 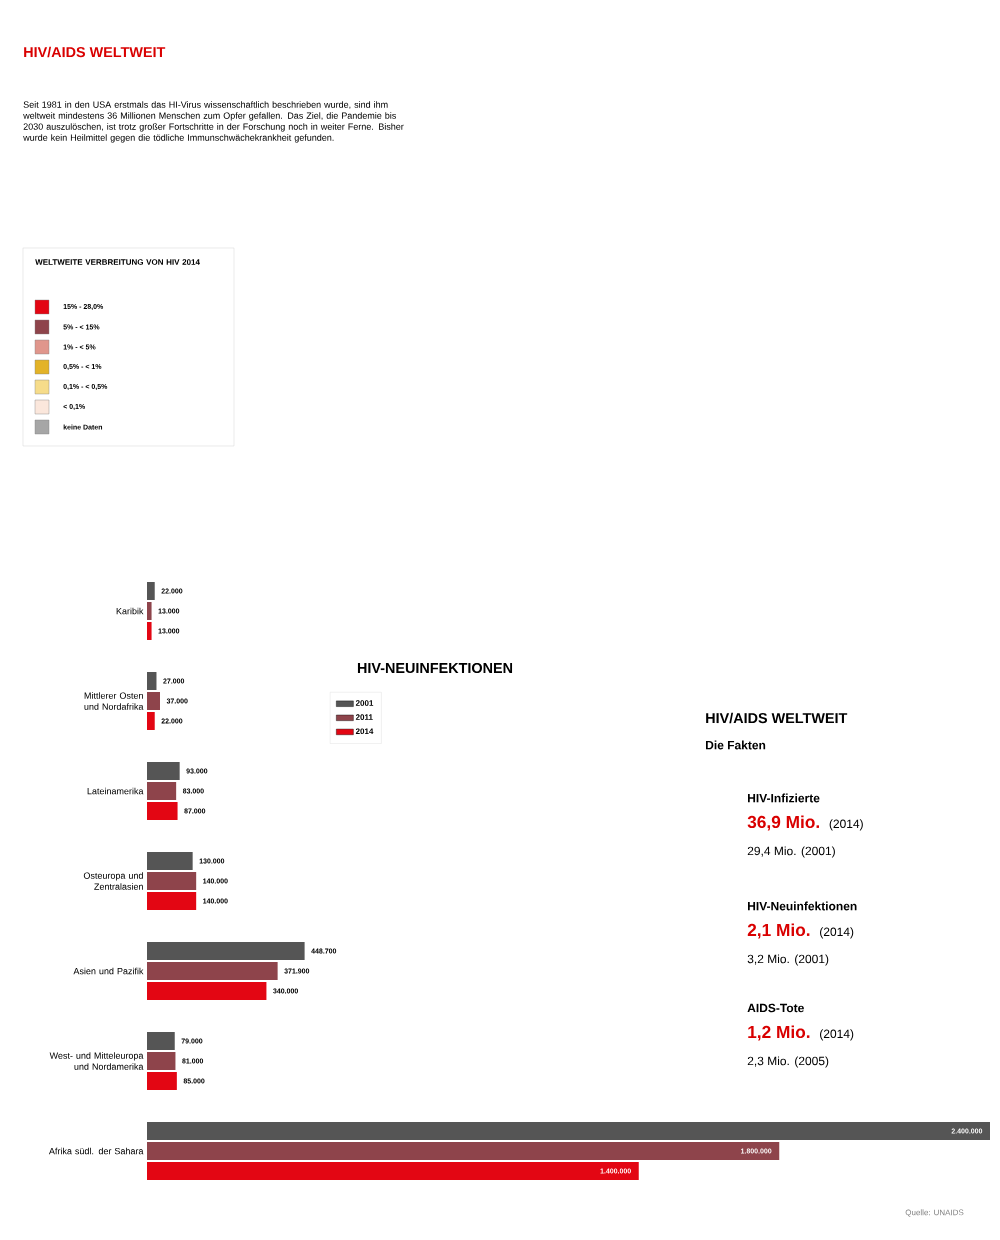 What do you see at coordinates (213, 122) in the screenshot?
I see `text: Seit 1981 in den USA erstmals das HI-Virus wissenschaftlich beschrieben wurde, sind ihm weltweit mindestens 36 Millionen Menschen zum Opfer gefallen. Das Ziel, die Pandemie bis 2030 auszulöschen, ist trotz großer Fortschritte in der Forschung noch in weiter Ferne. Bisher wurde kein Heilmittel gegen die tödliche Immunschwächekrankheit gefunden.` at bounding box center [213, 122].